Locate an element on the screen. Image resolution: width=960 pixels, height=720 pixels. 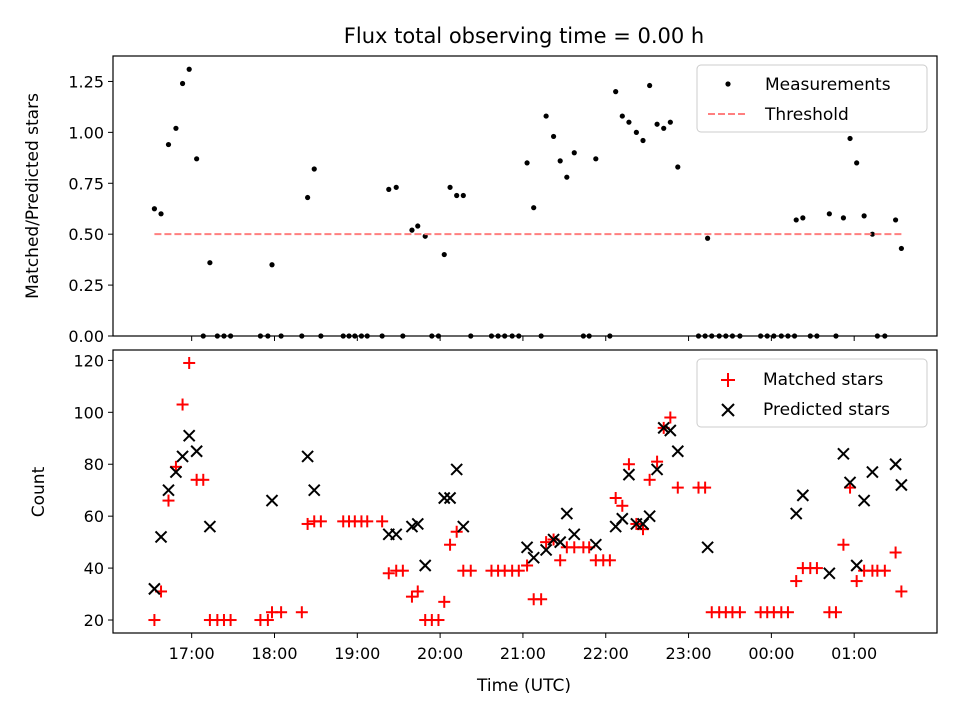
count-y-axis-label: Count is located at coordinates (39, 491).